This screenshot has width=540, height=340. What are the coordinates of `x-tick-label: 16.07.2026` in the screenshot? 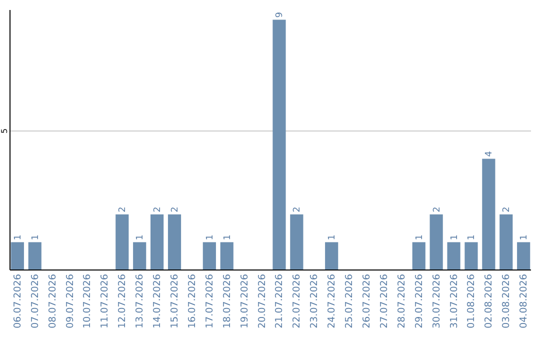 It's located at (192, 301).